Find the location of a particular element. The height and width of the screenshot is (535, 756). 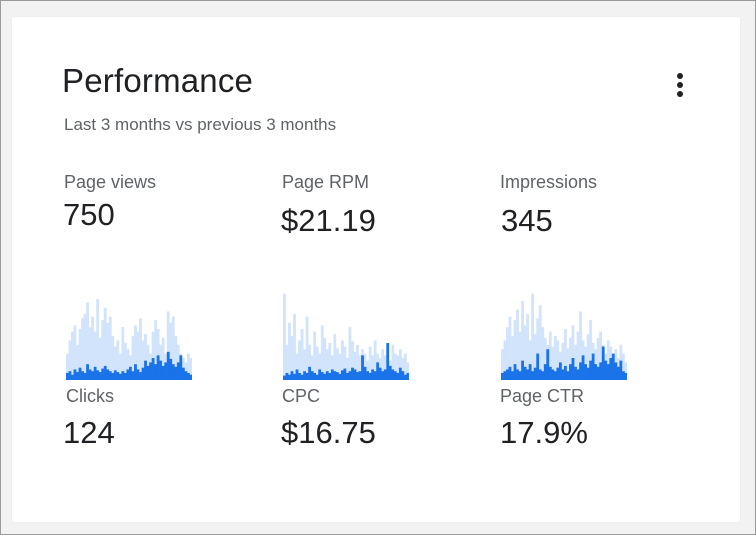

metric-label-clicks: Clicks is located at coordinates (90, 396).